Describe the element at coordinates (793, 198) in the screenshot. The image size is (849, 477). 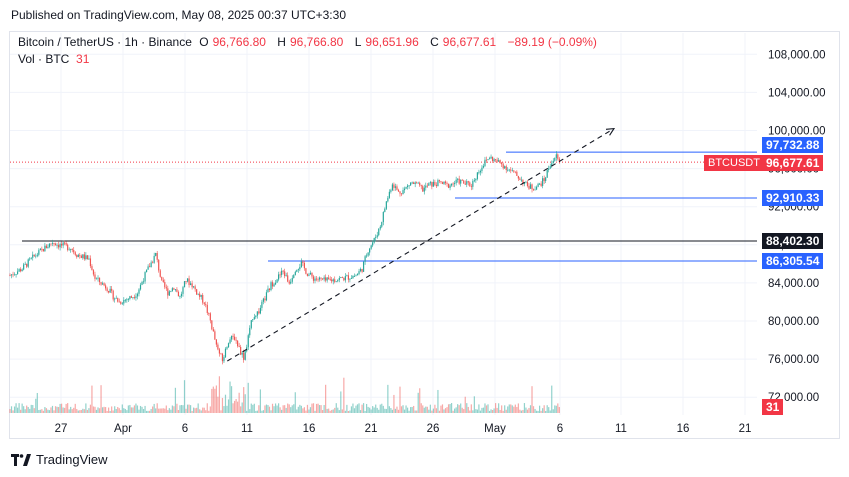
I see `level-tag-92910: 92,910.33` at that location.